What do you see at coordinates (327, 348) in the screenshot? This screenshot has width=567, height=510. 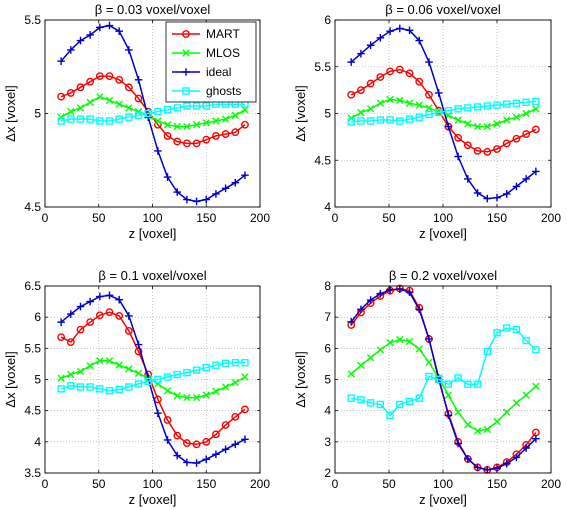 I see `y-tick-label: 6` at bounding box center [327, 348].